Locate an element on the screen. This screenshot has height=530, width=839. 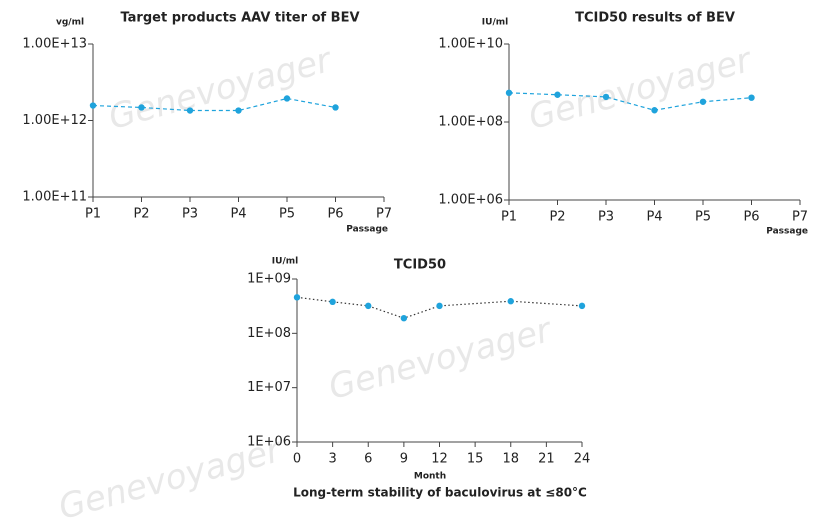
x-tick-label: 9 is located at coordinates (404, 459).